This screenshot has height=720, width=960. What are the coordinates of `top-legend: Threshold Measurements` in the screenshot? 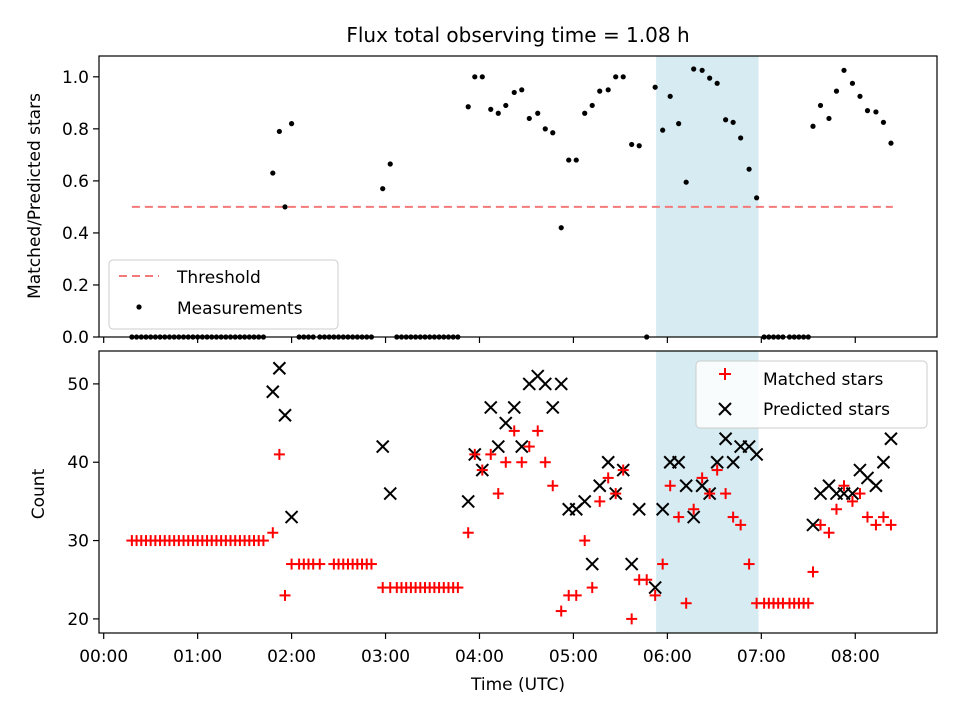 It's located at (223, 294).